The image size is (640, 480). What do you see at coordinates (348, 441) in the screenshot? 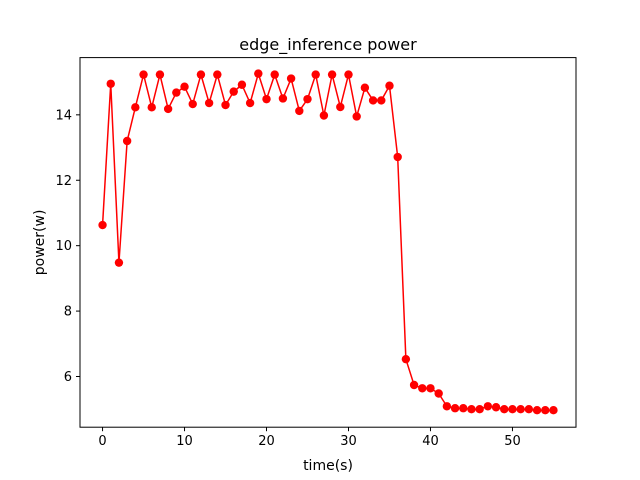
I see `x-tick-label: 30` at bounding box center [348, 441].